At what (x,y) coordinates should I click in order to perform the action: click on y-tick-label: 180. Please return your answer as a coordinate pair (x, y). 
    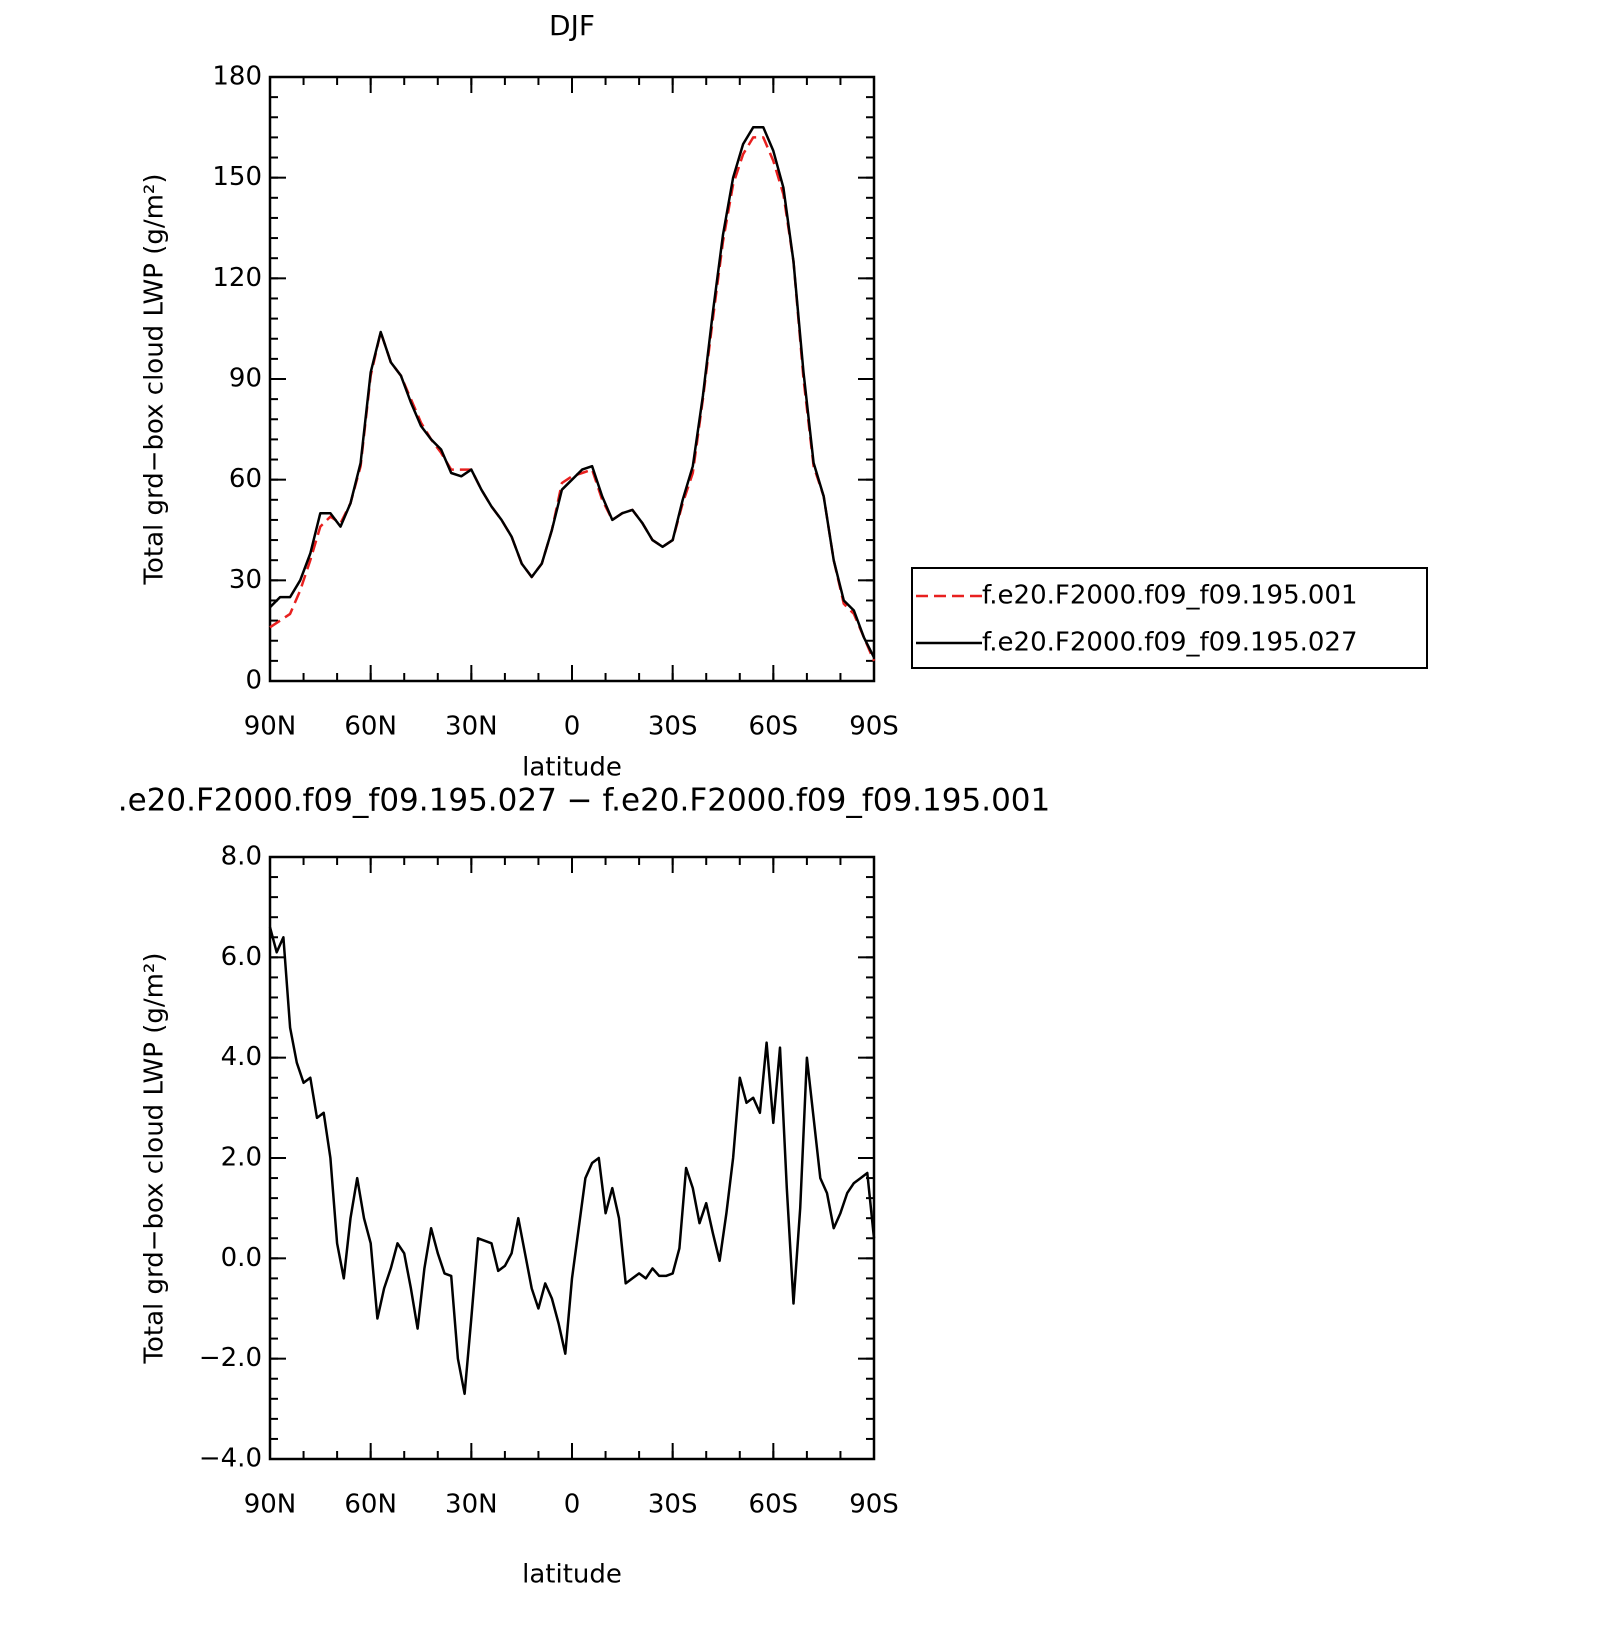
    Looking at the image, I should click on (237, 77).